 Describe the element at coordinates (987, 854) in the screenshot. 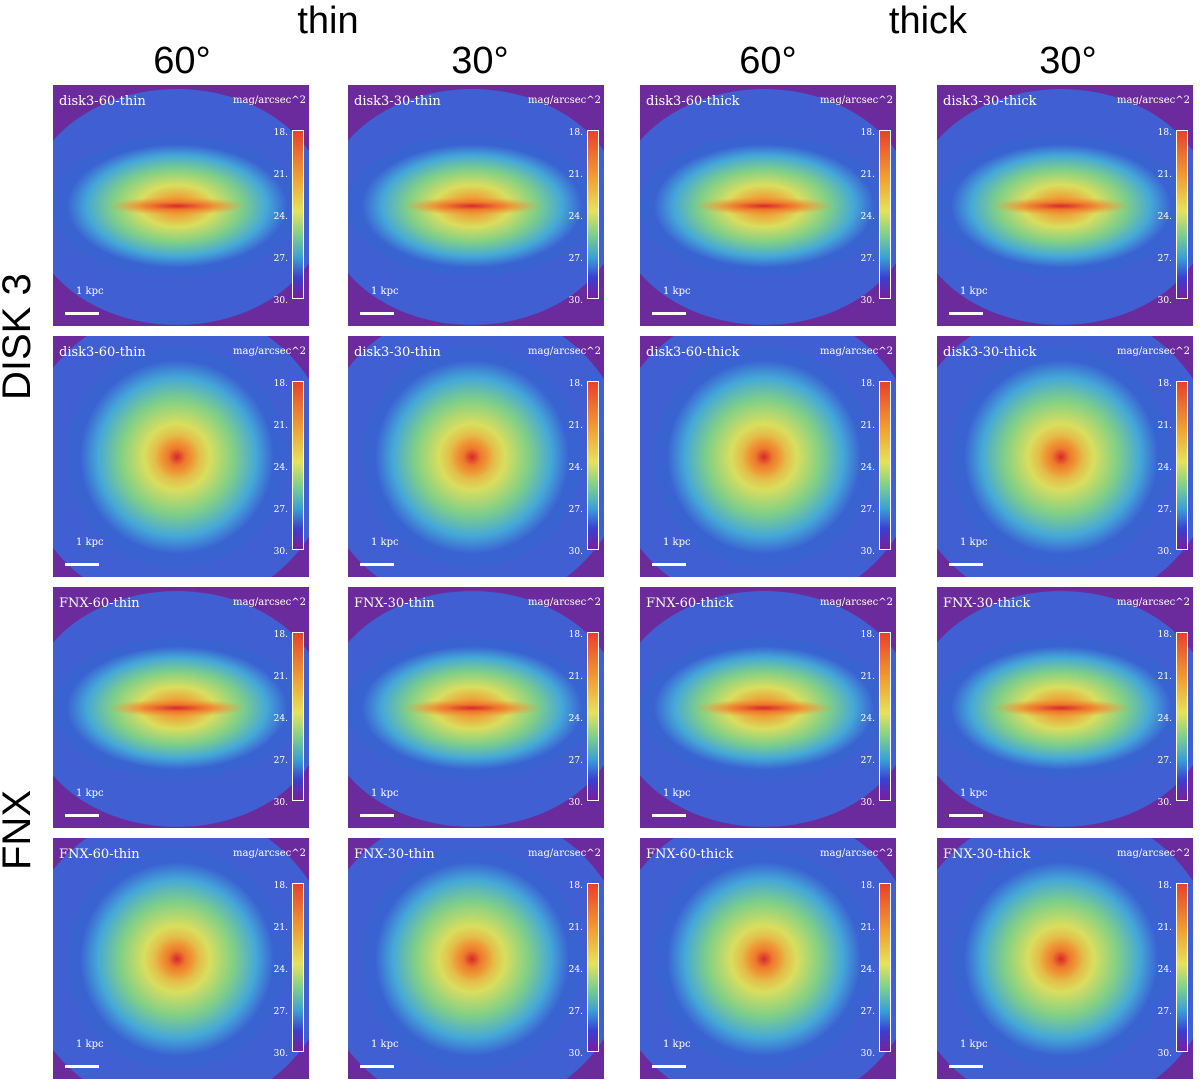

I see `panel-title: FNX-30-thick` at that location.